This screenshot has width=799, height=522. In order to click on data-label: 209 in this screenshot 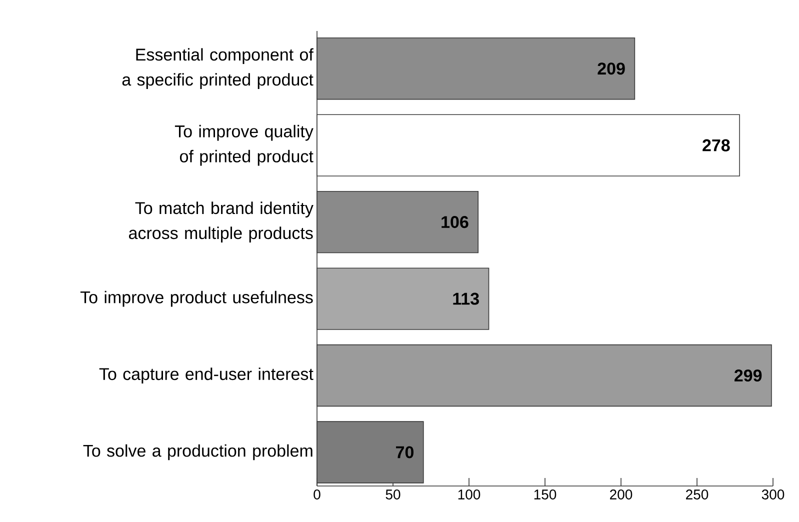, I will do `click(611, 68)`.